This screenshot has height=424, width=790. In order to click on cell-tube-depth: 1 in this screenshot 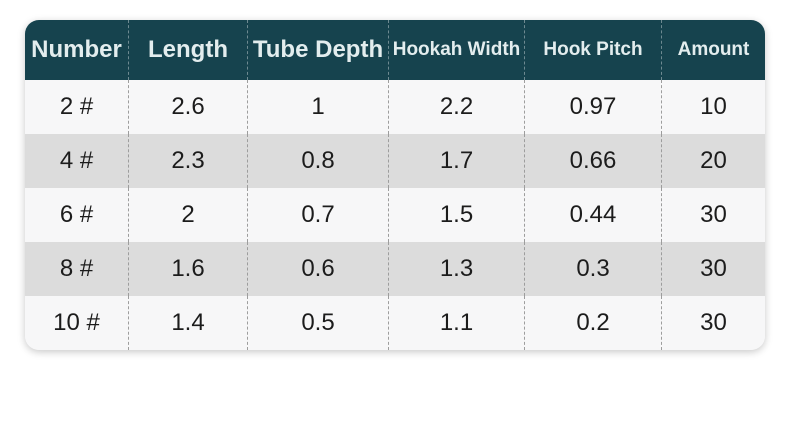, I will do `click(317, 107)`.